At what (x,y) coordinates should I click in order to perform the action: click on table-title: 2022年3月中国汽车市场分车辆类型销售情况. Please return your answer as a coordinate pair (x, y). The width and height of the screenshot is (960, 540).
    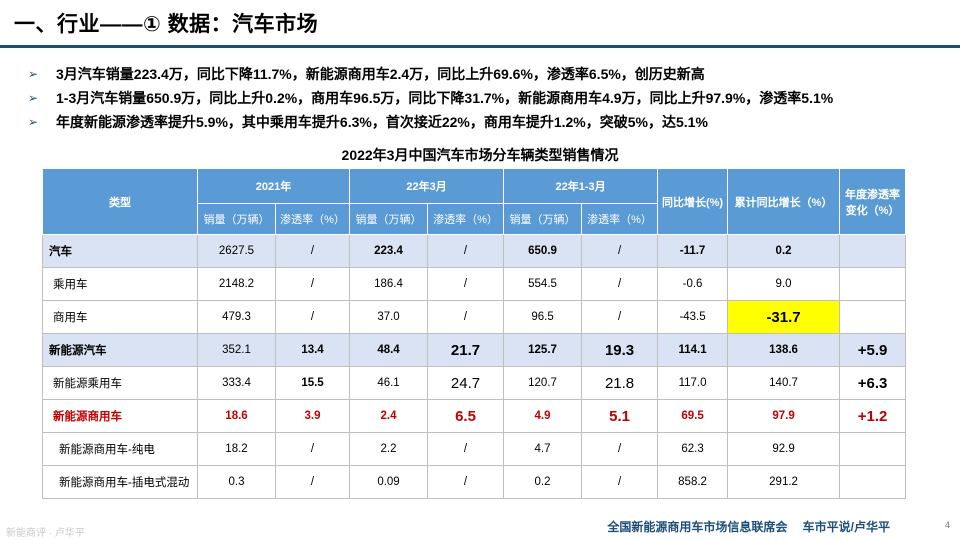
    Looking at the image, I should click on (480, 155).